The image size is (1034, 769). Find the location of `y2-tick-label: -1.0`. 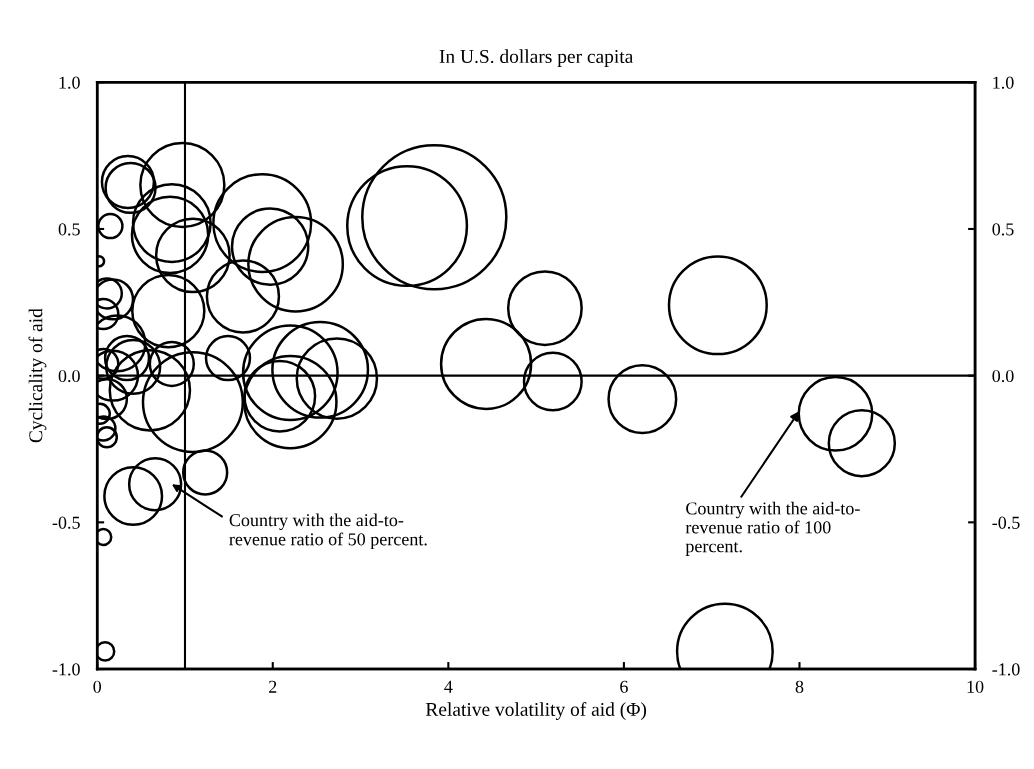

y2-tick-label: -1.0 is located at coordinates (1006, 669).